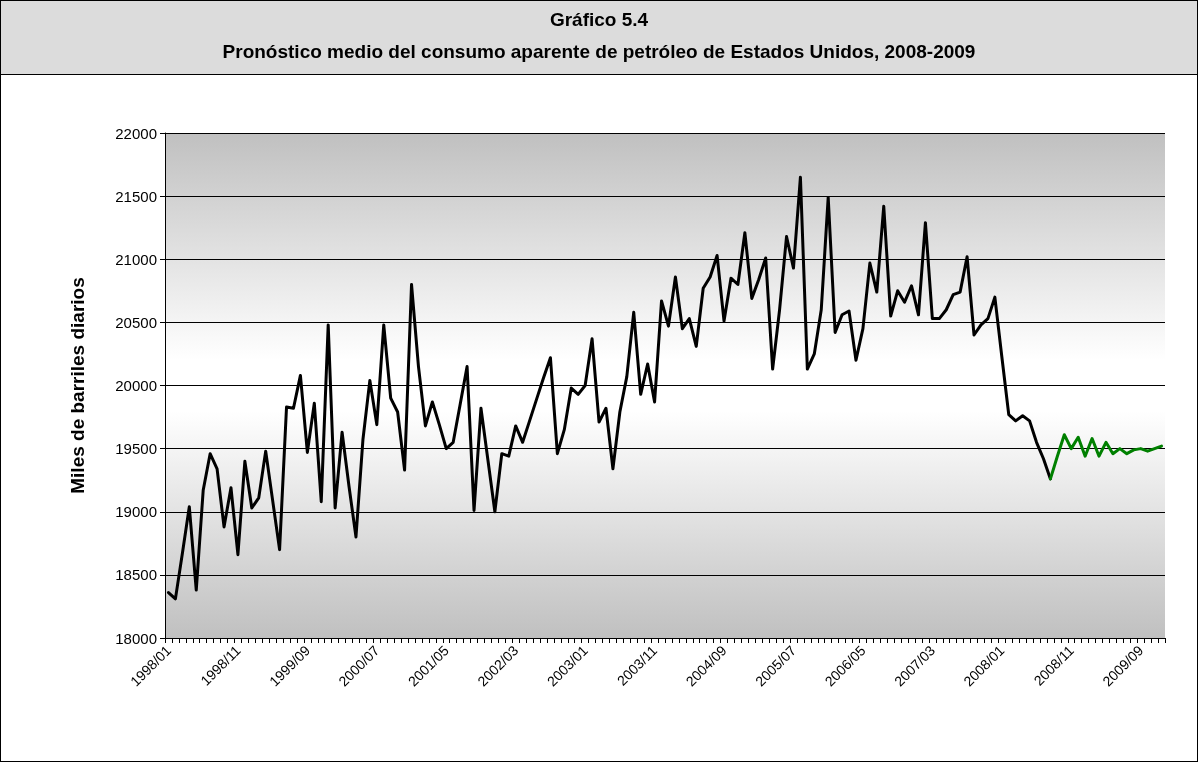  What do you see at coordinates (1106, 457) in the screenshot?
I see `line-series` at bounding box center [1106, 457].